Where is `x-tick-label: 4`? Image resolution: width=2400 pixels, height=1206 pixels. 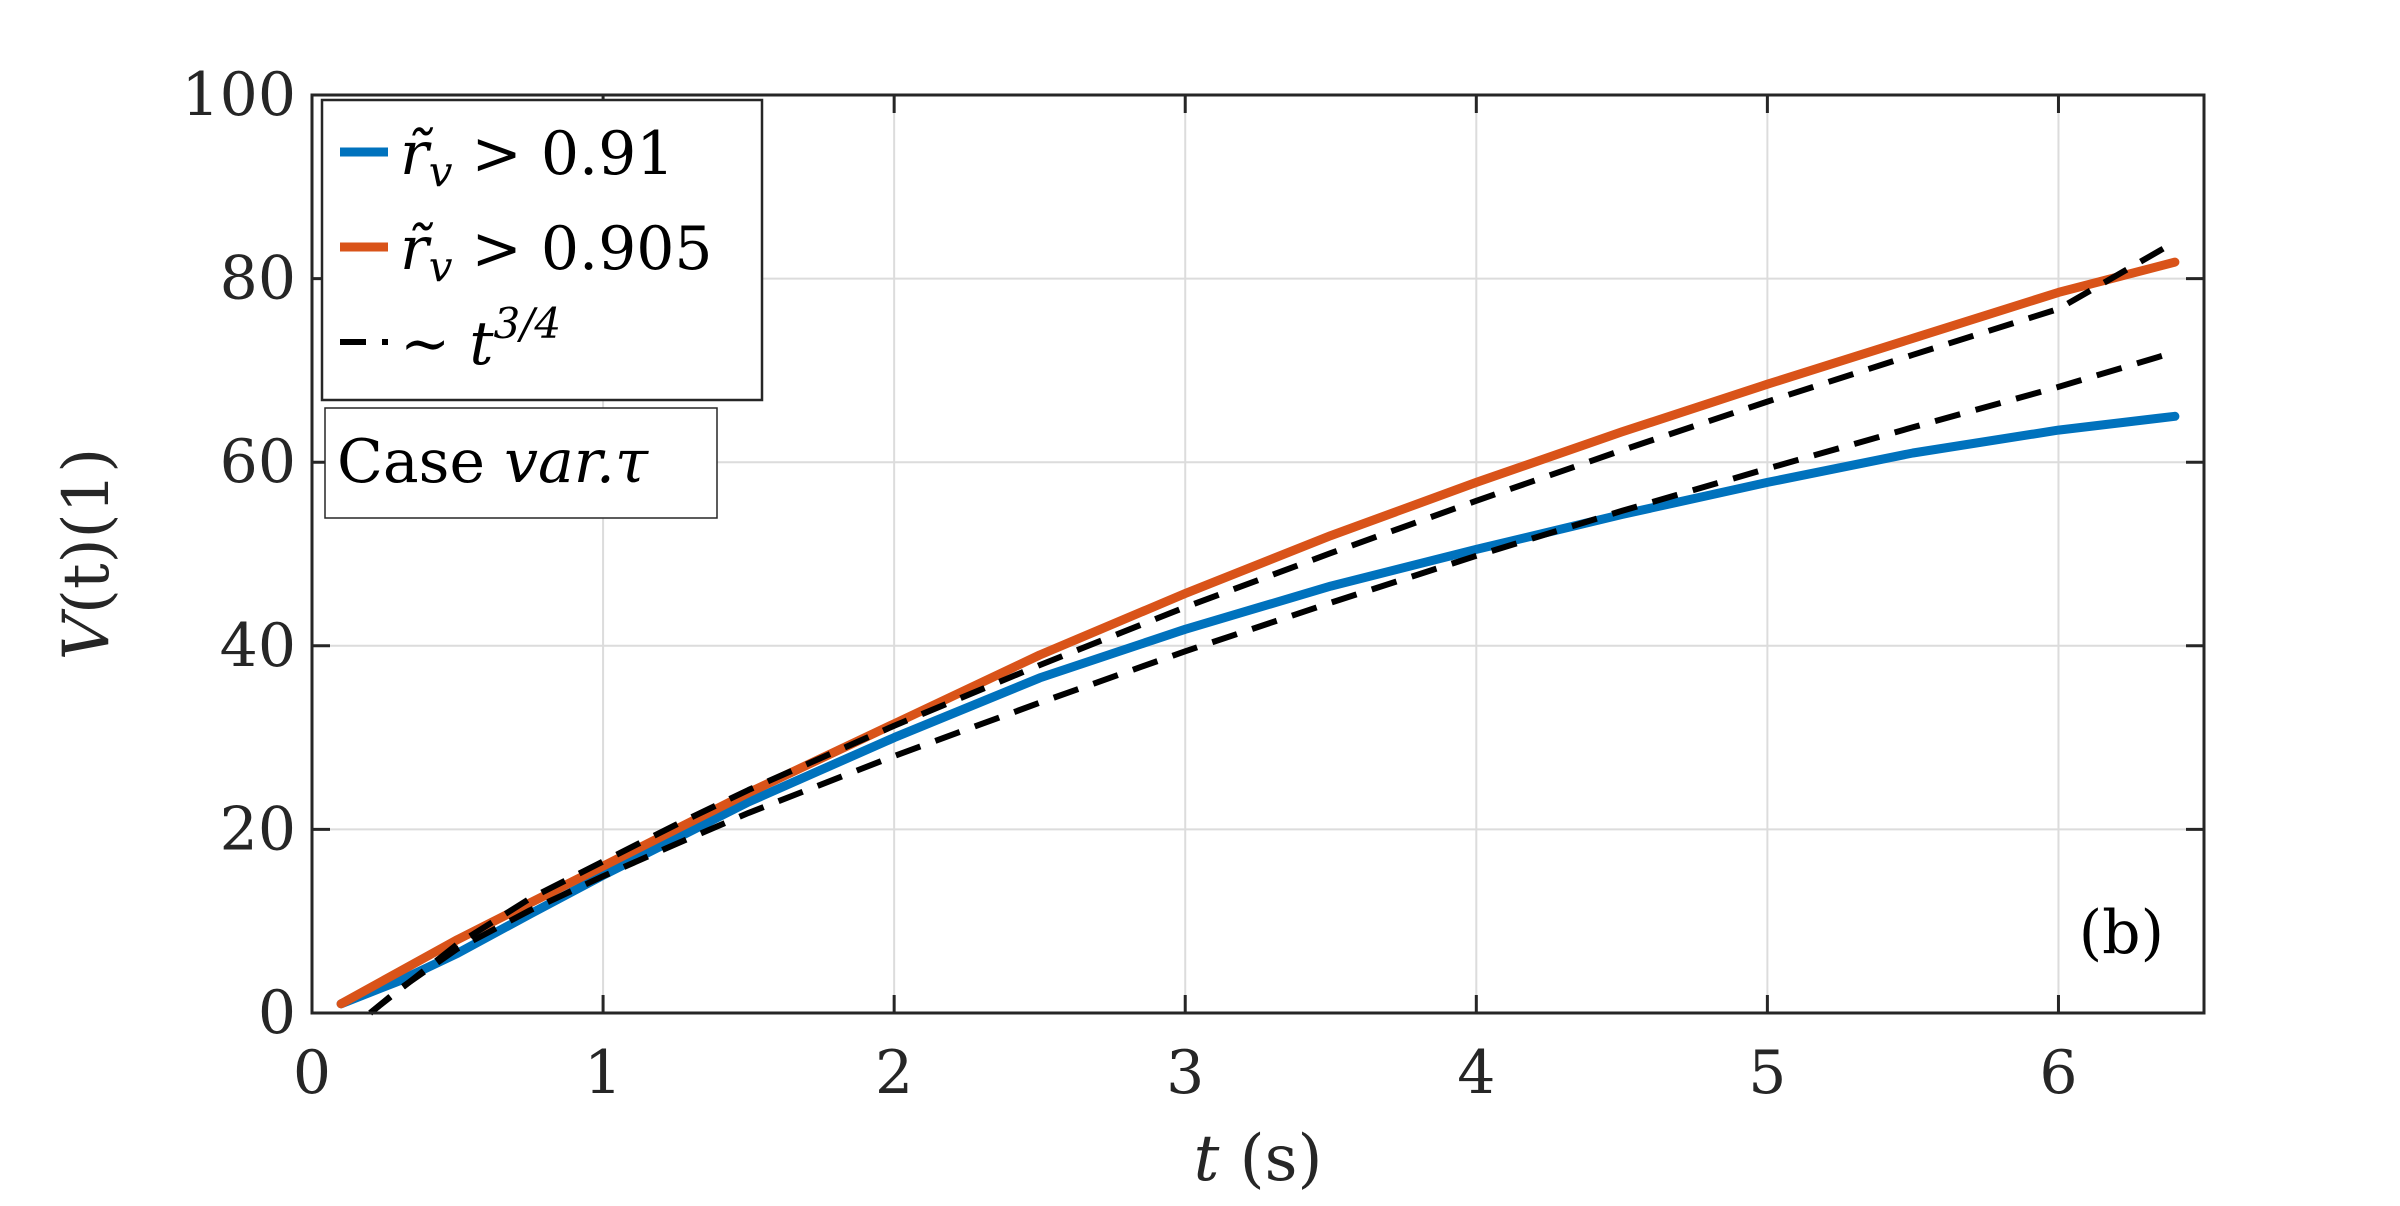 x-tick-label: 4 is located at coordinates (1476, 1073).